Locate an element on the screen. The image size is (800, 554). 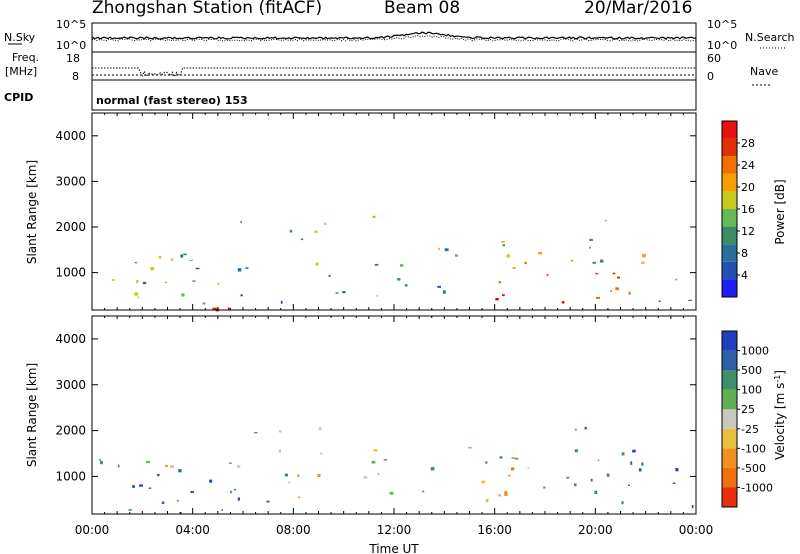
nave-label: Nave is located at coordinates (764, 71).